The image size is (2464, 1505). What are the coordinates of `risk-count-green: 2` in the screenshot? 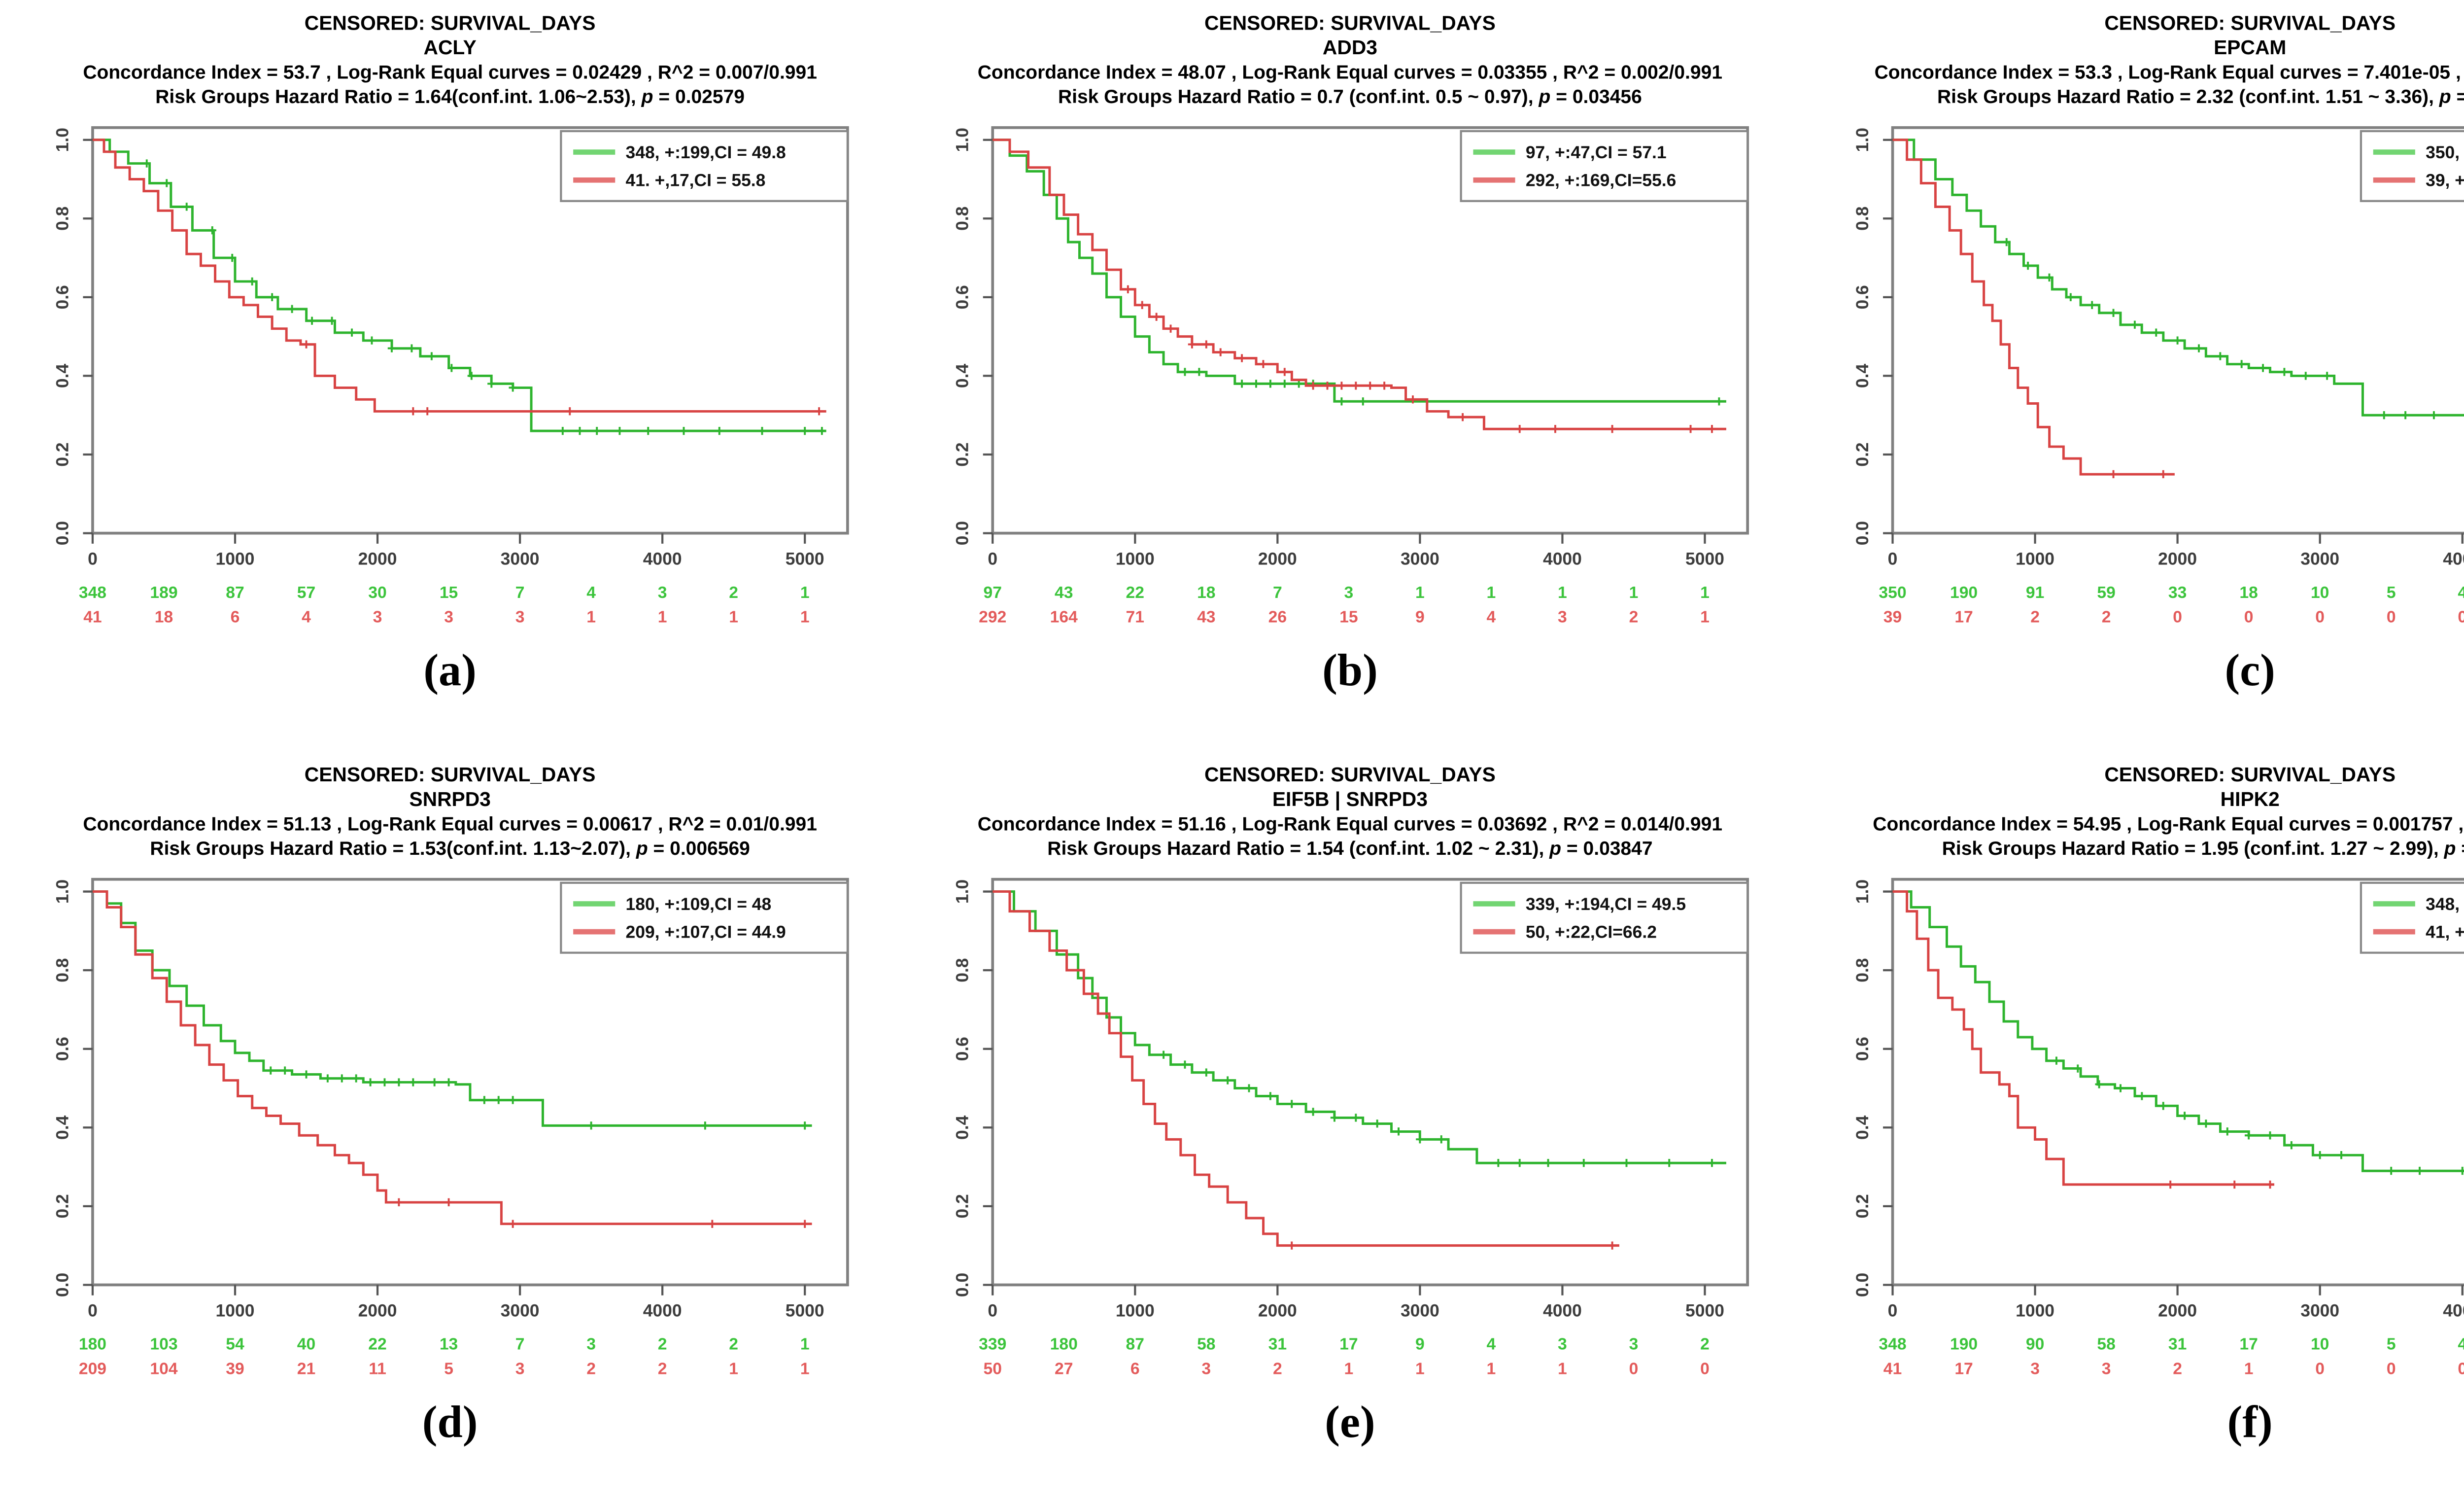 It's located at (733, 593).